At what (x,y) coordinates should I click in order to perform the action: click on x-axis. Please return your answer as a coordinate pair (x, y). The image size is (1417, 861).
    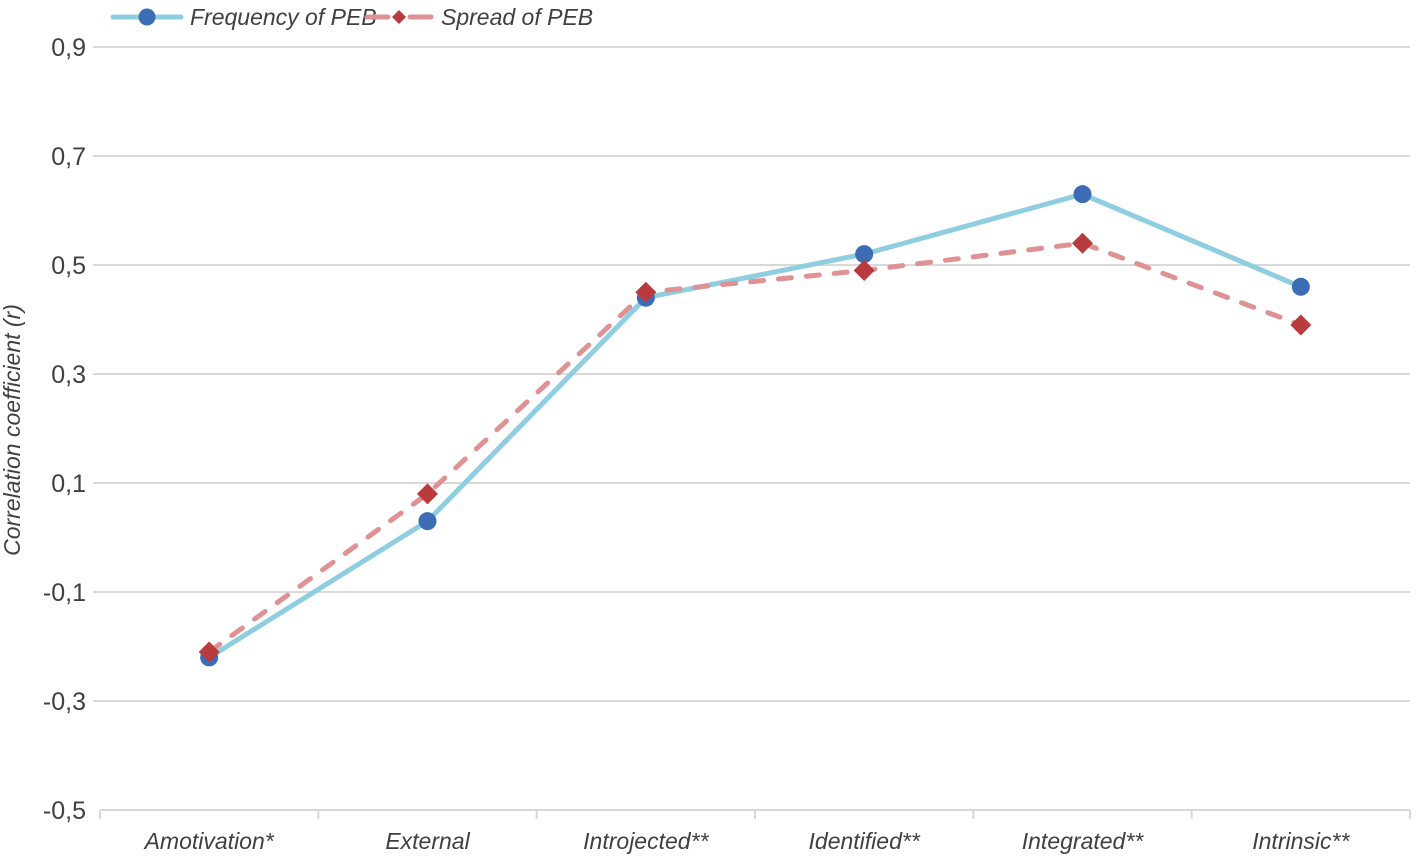
    Looking at the image, I should click on (755, 814).